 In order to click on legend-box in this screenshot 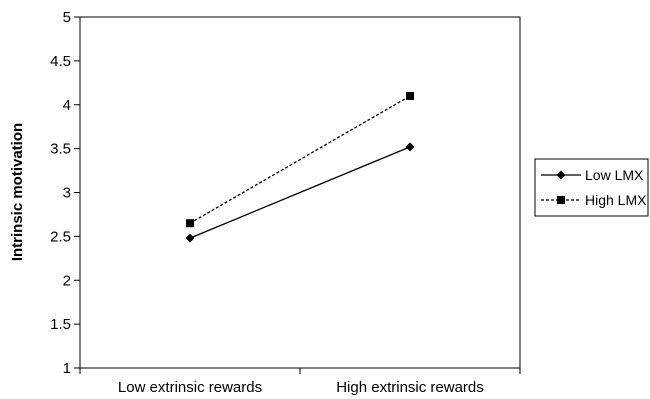, I will do `click(591, 187)`.